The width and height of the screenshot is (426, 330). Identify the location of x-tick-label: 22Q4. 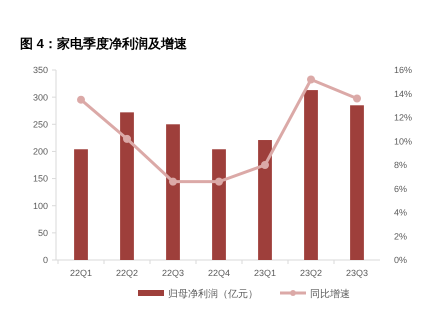
(219, 273).